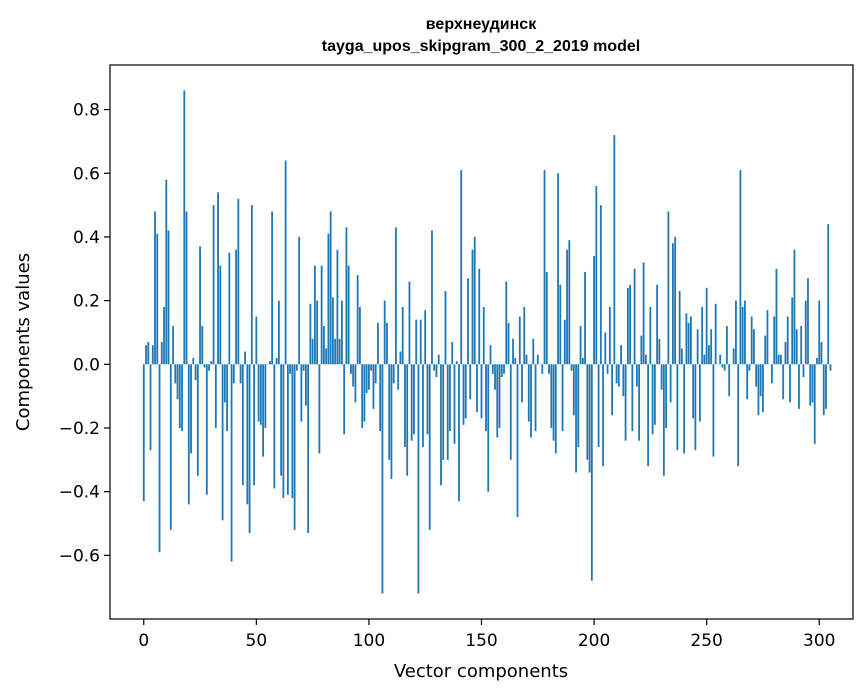  What do you see at coordinates (481, 46) in the screenshot?
I see `chart-subtitle: tayga_upos_skipgram_300_2_2019 model` at bounding box center [481, 46].